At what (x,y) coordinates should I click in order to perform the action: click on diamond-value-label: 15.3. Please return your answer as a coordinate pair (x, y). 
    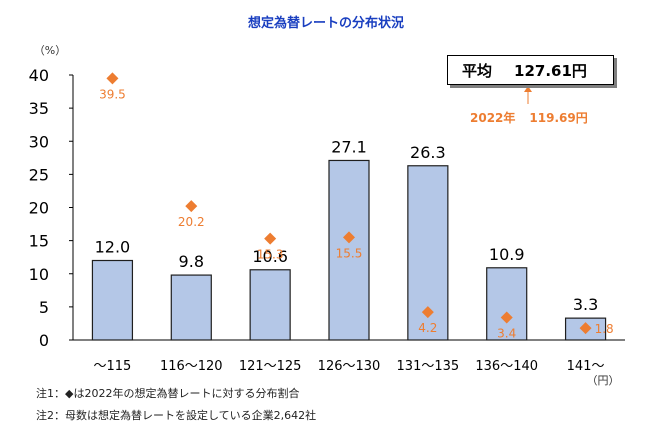
    Looking at the image, I should click on (270, 255).